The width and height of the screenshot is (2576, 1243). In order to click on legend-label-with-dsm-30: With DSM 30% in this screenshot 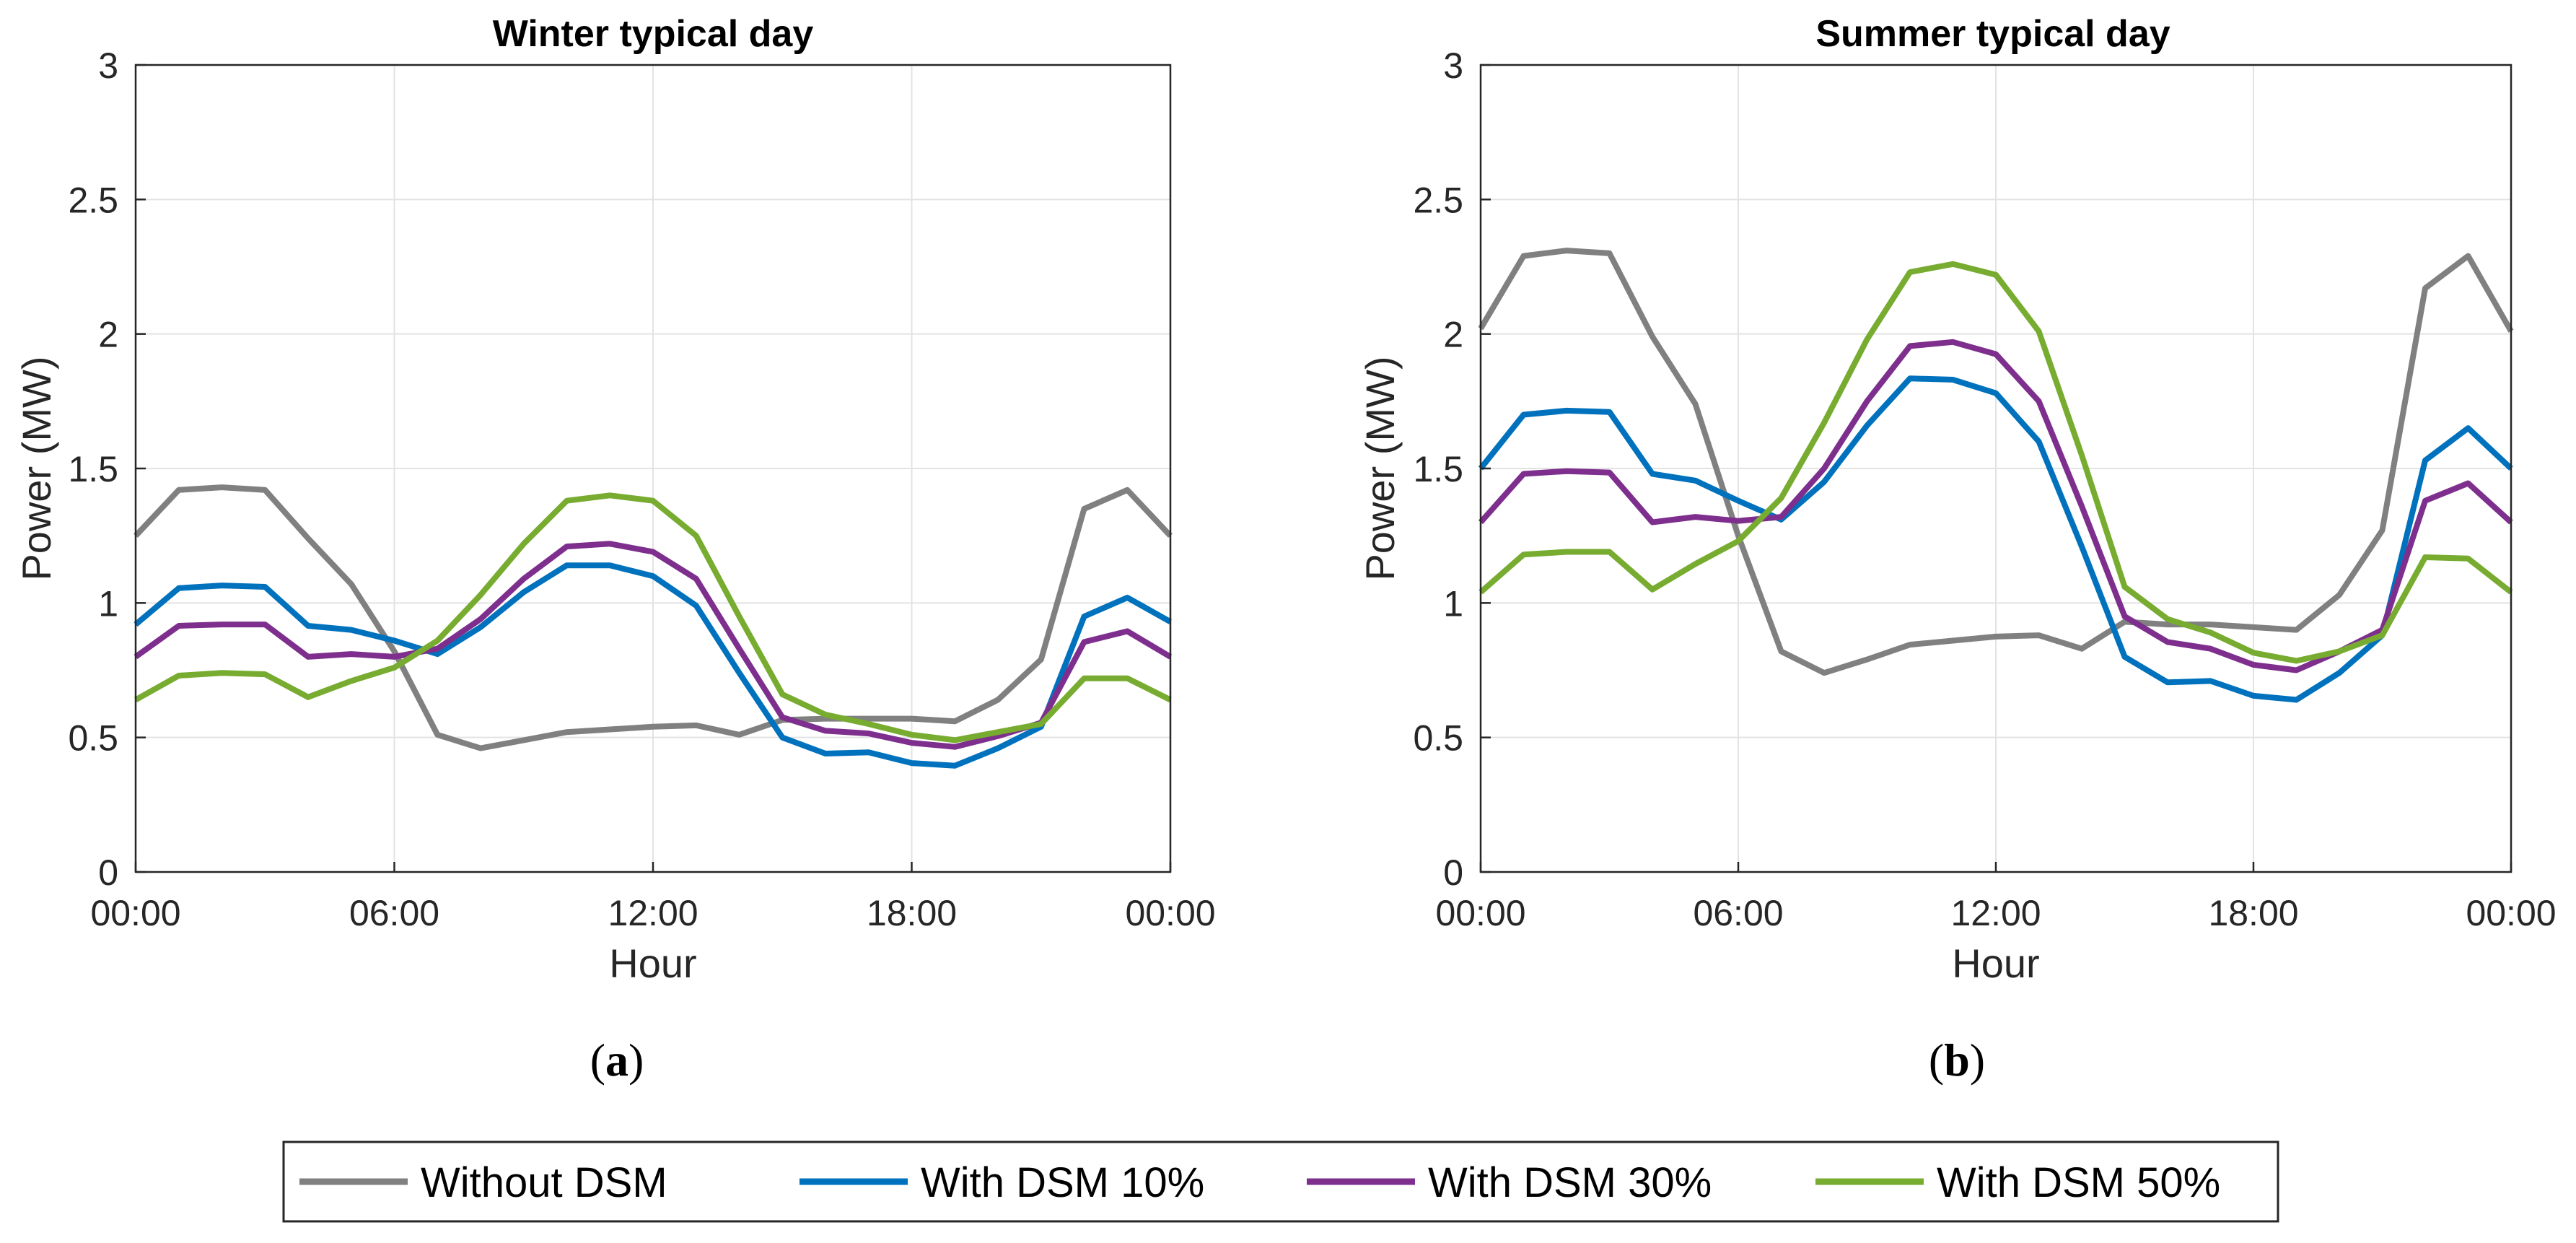, I will do `click(1570, 1182)`.